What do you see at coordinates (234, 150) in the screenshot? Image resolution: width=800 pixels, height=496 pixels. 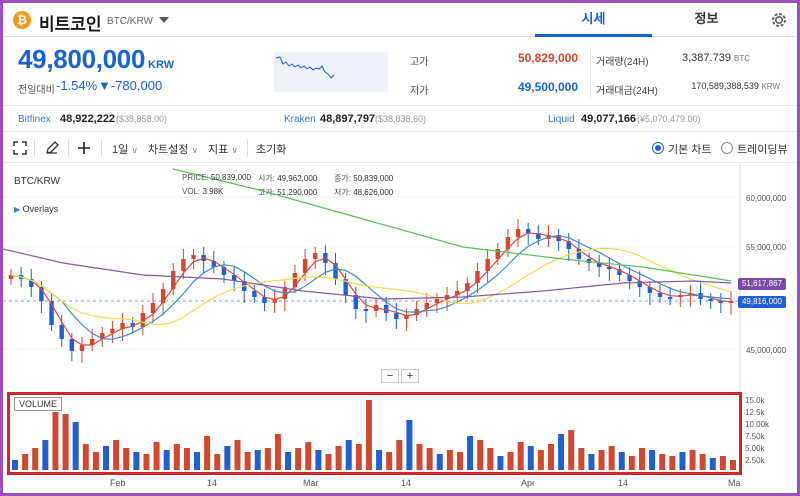 I see `chevron-down-icon: ∨` at bounding box center [234, 150].